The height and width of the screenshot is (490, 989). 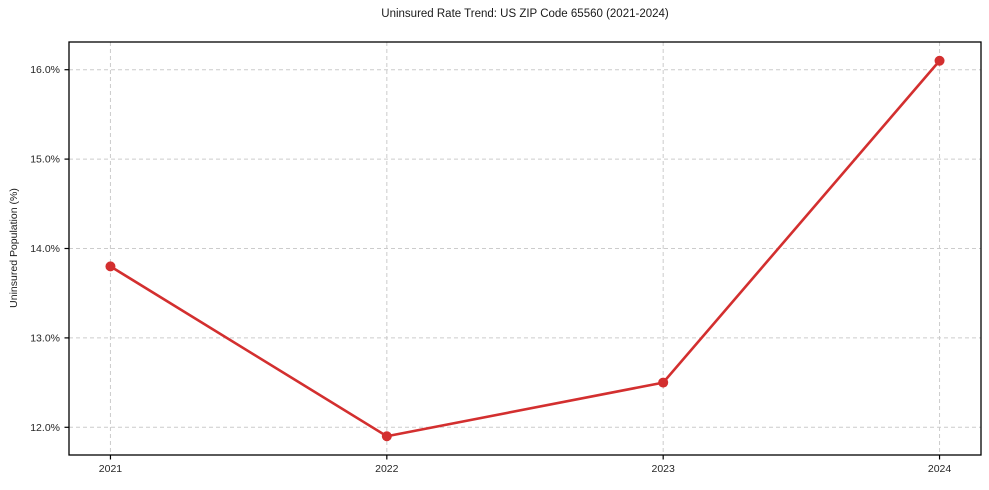 What do you see at coordinates (111, 469) in the screenshot?
I see `x-tick-label: 2021` at bounding box center [111, 469].